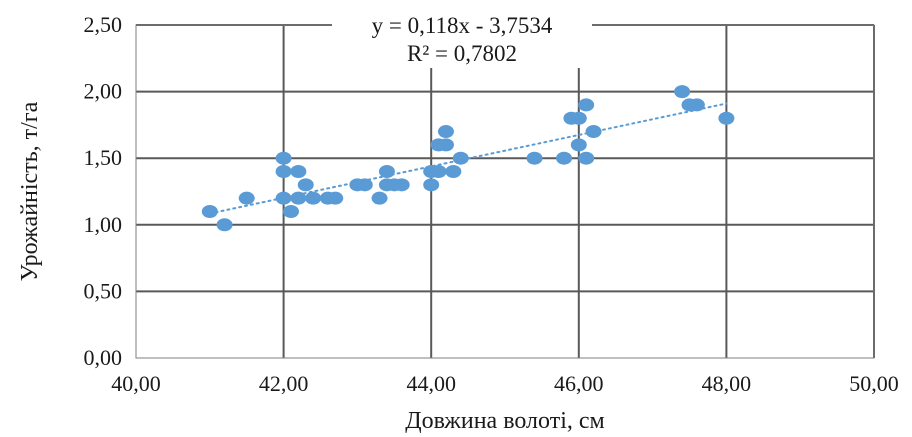 This screenshot has width=912, height=437. Describe the element at coordinates (103, 290) in the screenshot. I see `y-tick-label: 0,50` at that location.